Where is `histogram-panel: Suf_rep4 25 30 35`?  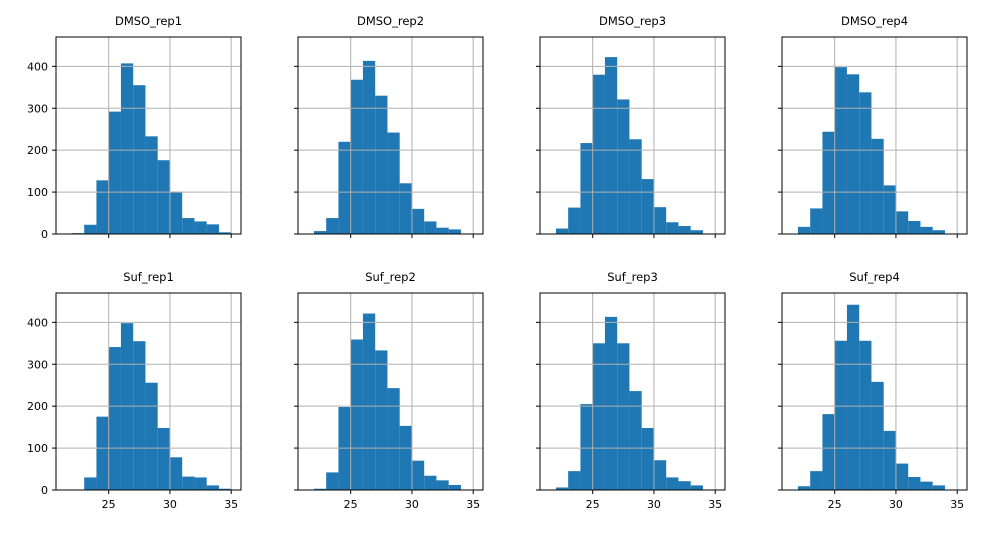 histogram-panel: Suf_rep4 25 30 35 is located at coordinates (873, 390).